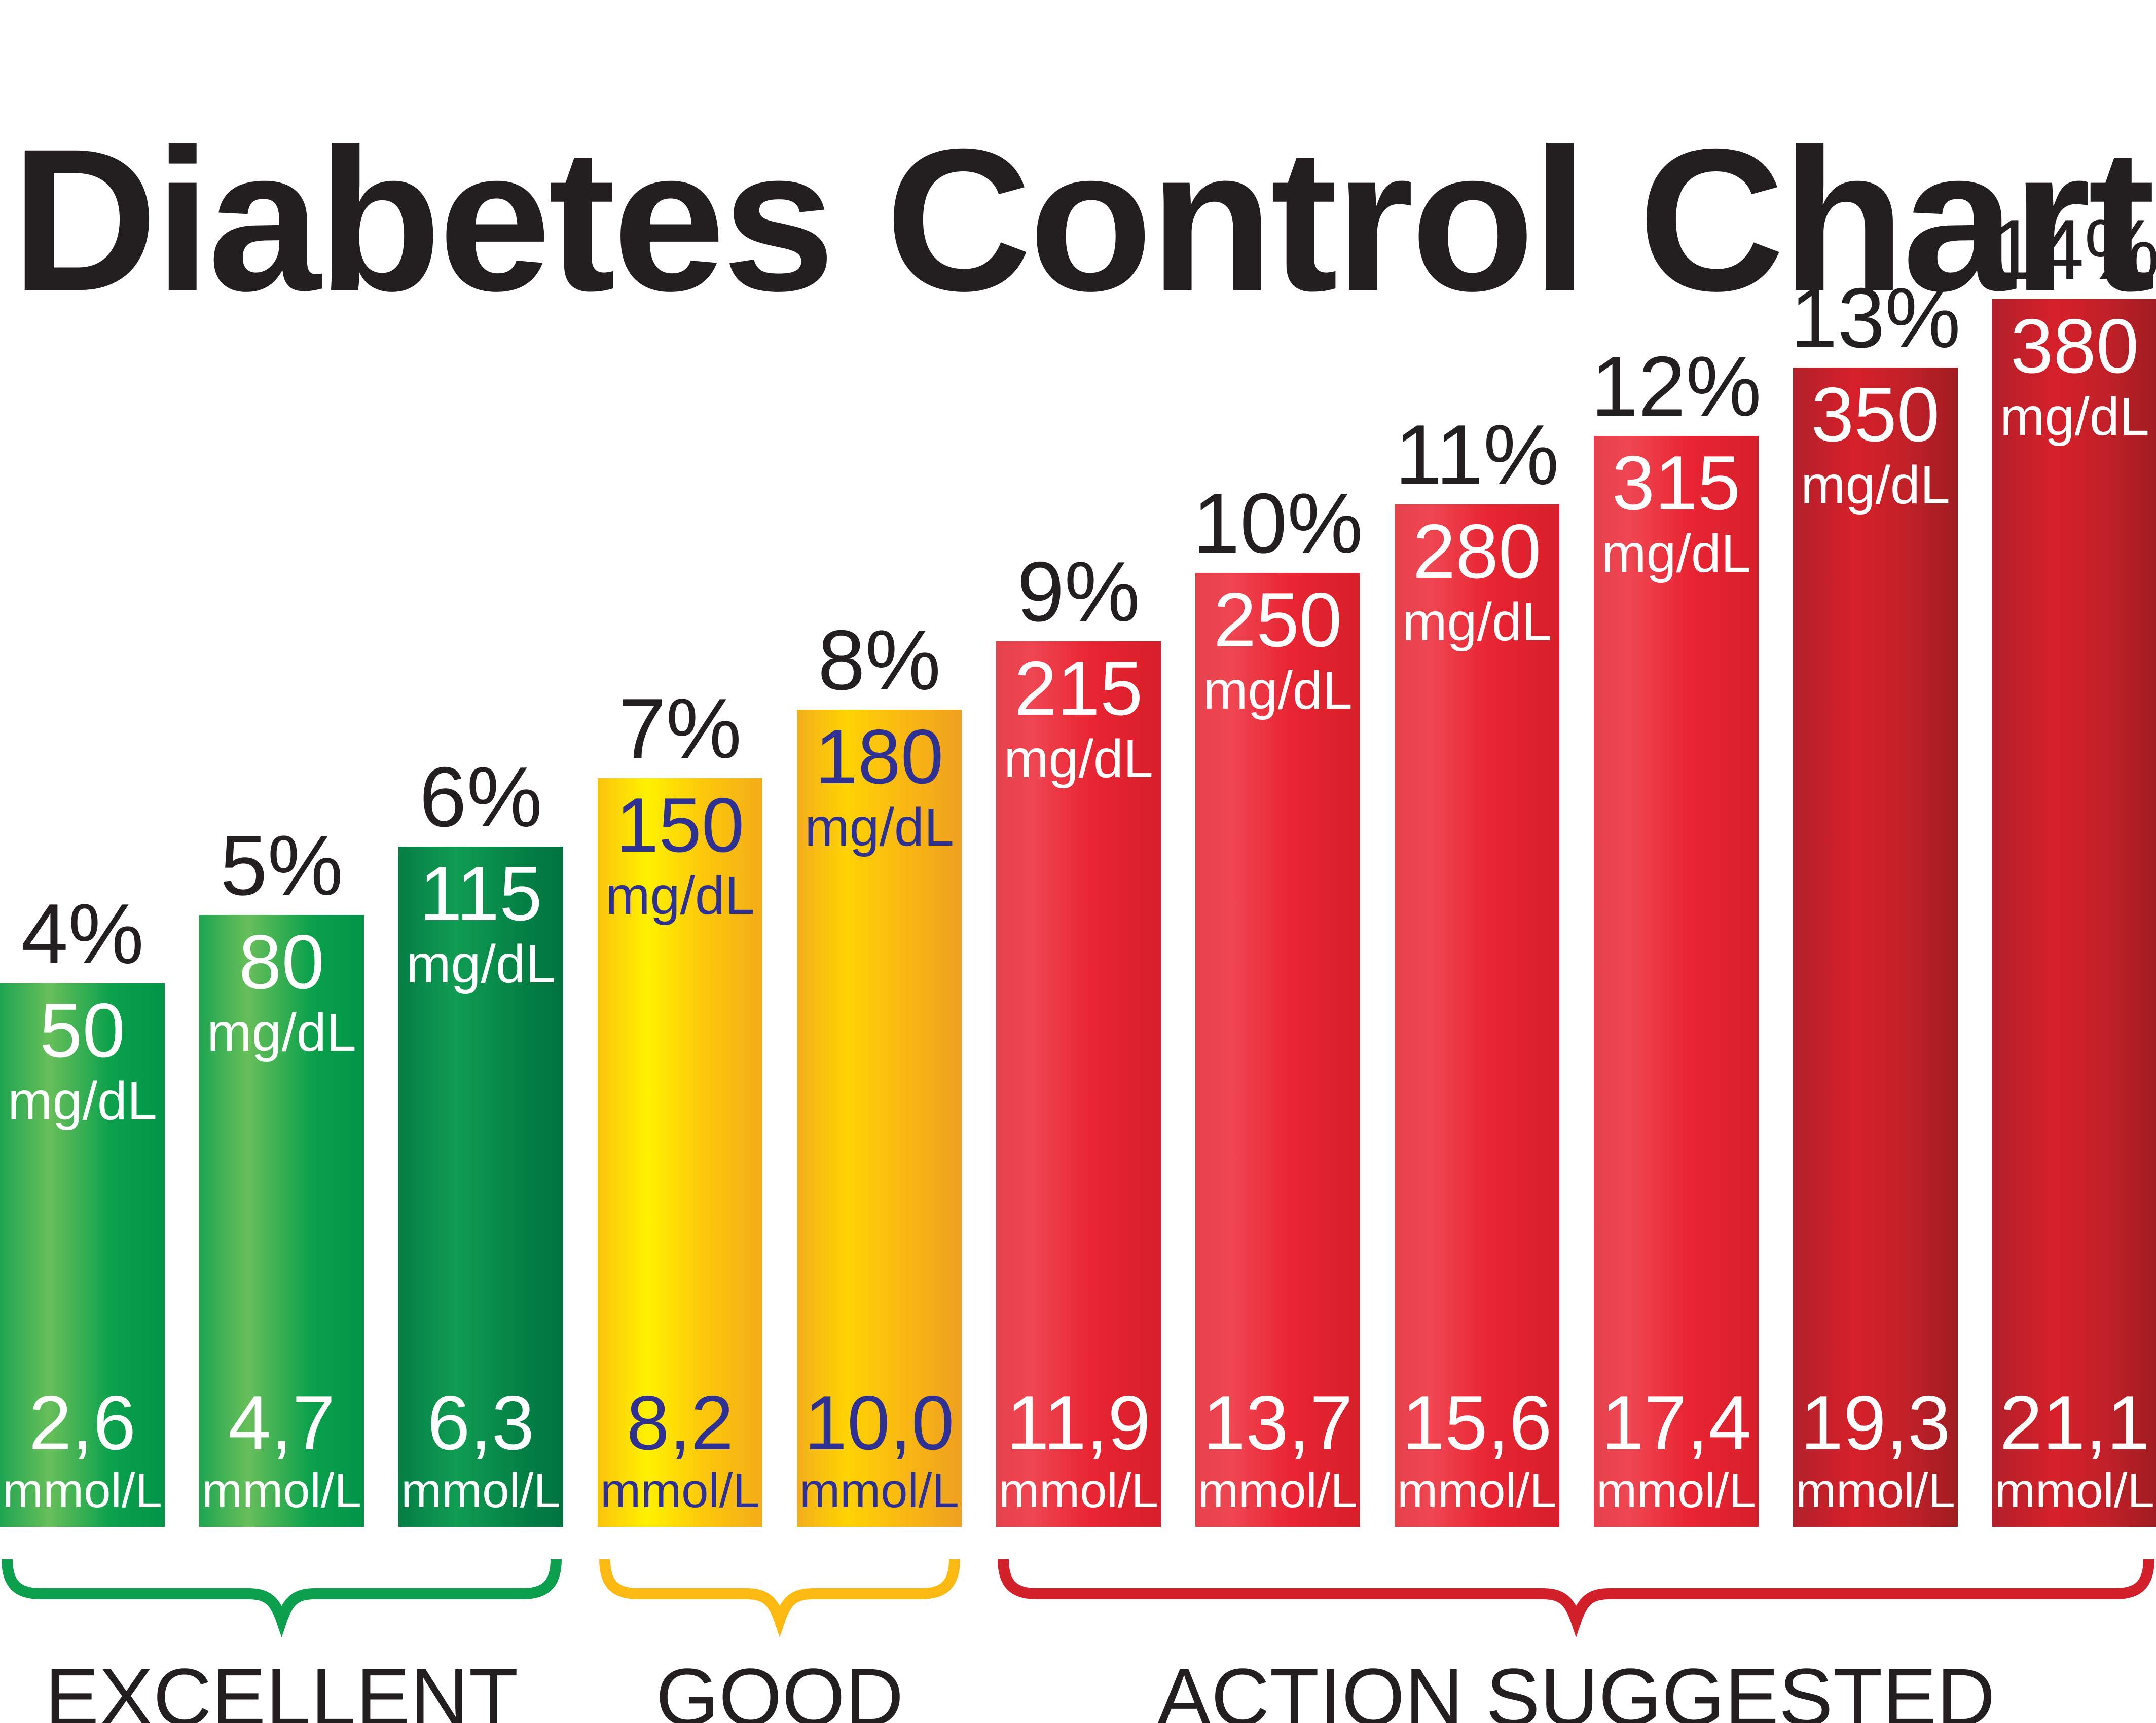 The width and height of the screenshot is (2156, 1723). I want to click on mmol-value-block: 2,6 mmol/L, so click(82, 1455).